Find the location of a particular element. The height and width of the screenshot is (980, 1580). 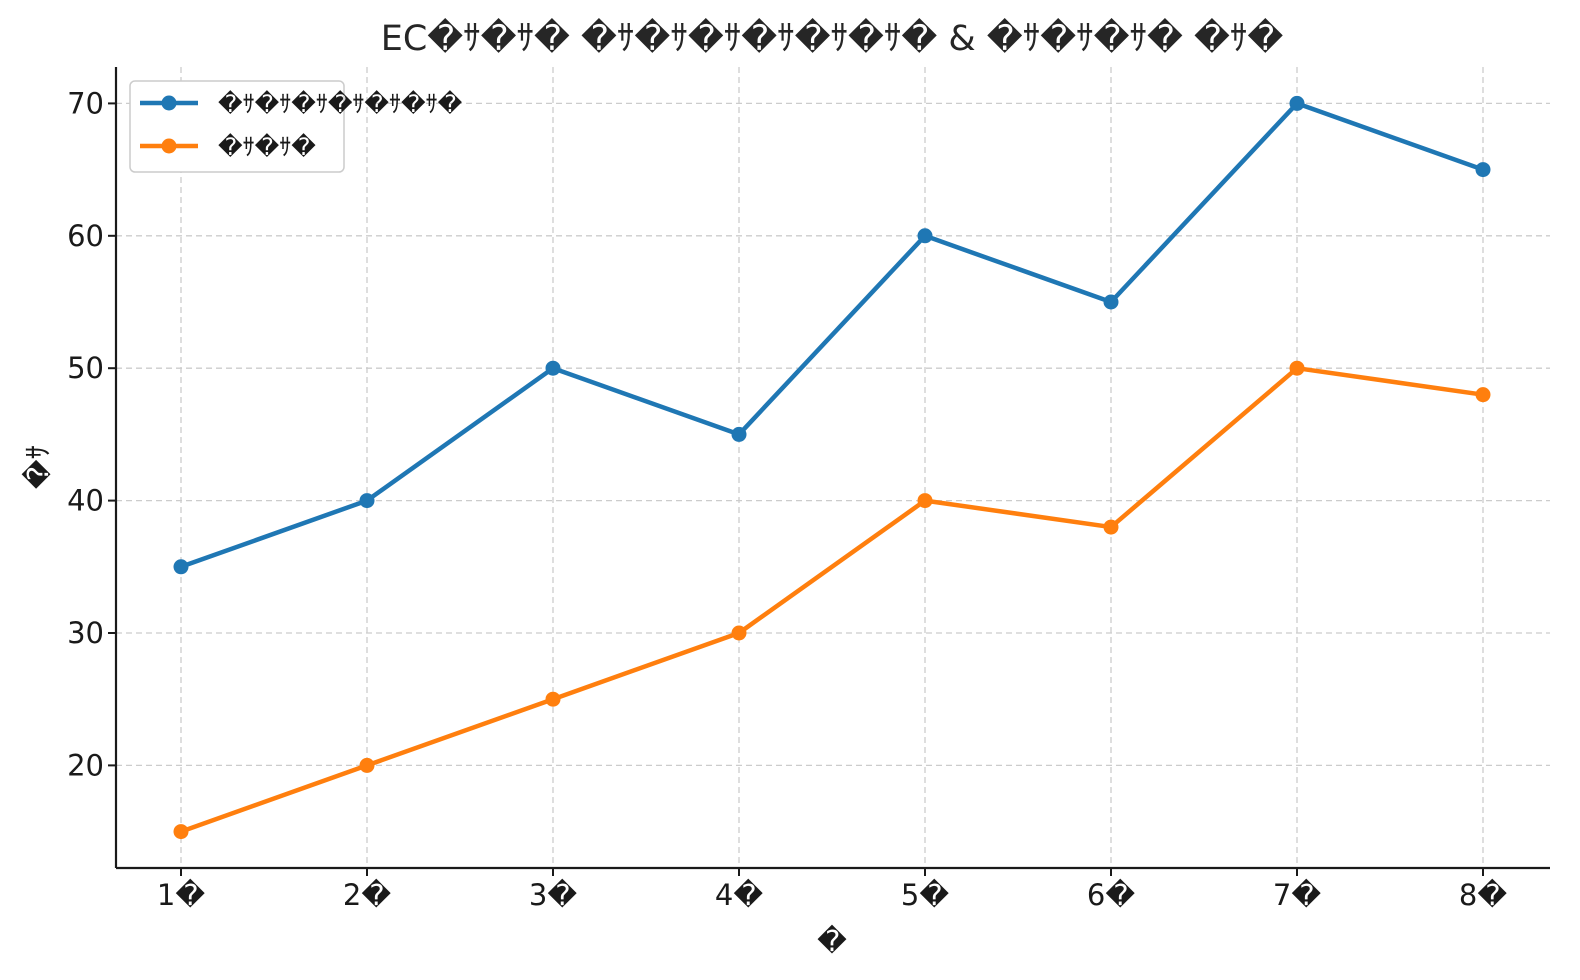

legend-item: �ｻ�ｻ� is located at coordinates (228, 147).